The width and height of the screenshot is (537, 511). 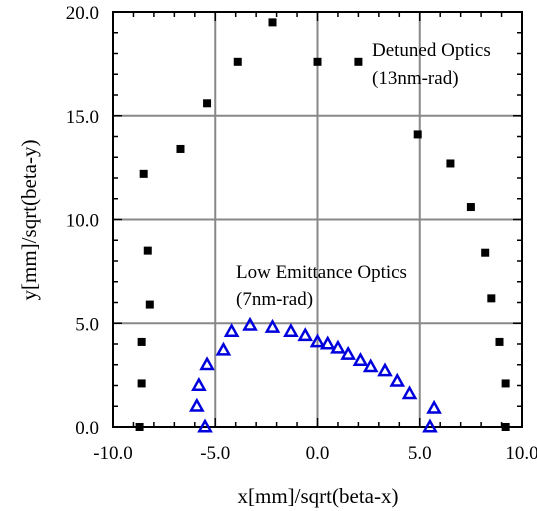 What do you see at coordinates (82, 117) in the screenshot?
I see `y-tick-label: 15.0` at bounding box center [82, 117].